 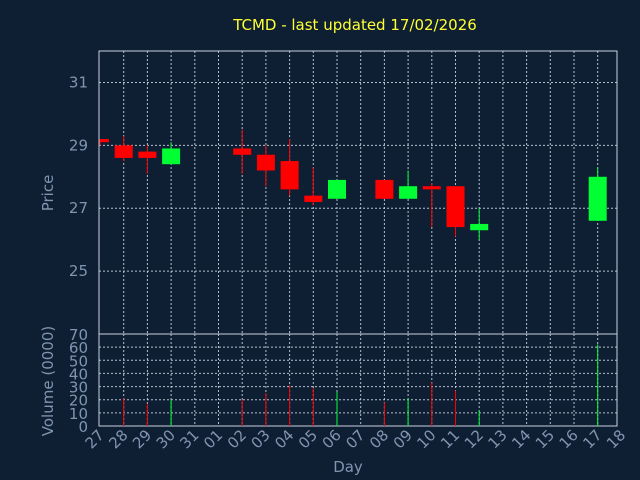 I want to click on volume-tick-label: 0, so click(x=83, y=427).